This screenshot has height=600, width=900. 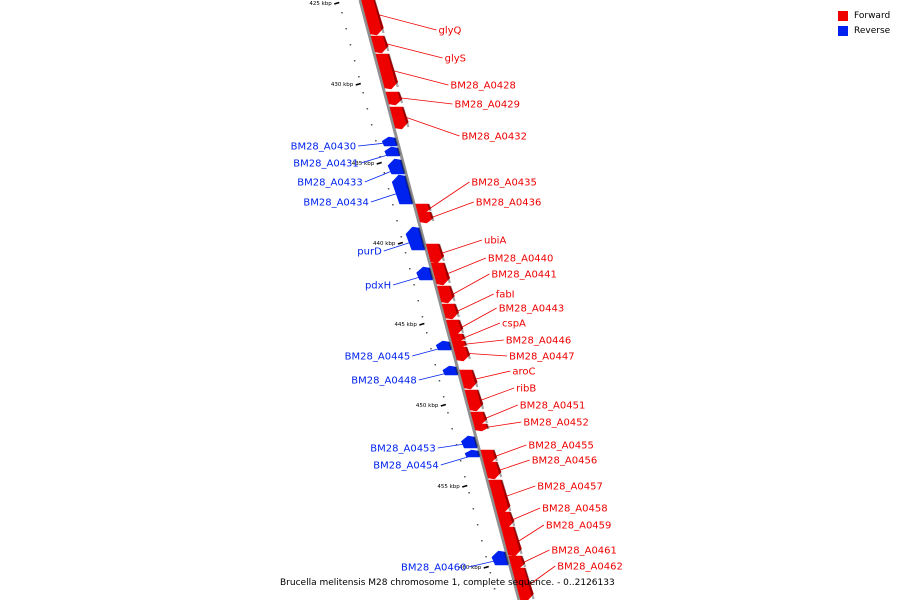 What do you see at coordinates (336, 203) in the screenshot?
I see `gene-label: BM28_A0434` at bounding box center [336, 203].